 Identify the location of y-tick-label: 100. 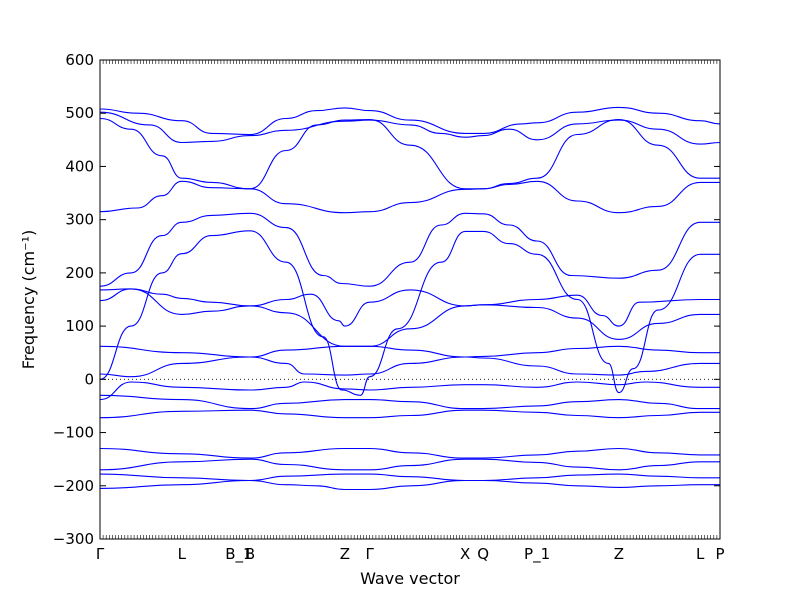
(79, 326).